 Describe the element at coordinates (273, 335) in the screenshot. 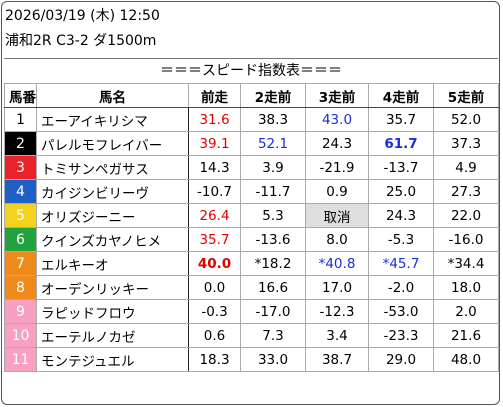

I see `speed-index-cell: 7.3` at that location.